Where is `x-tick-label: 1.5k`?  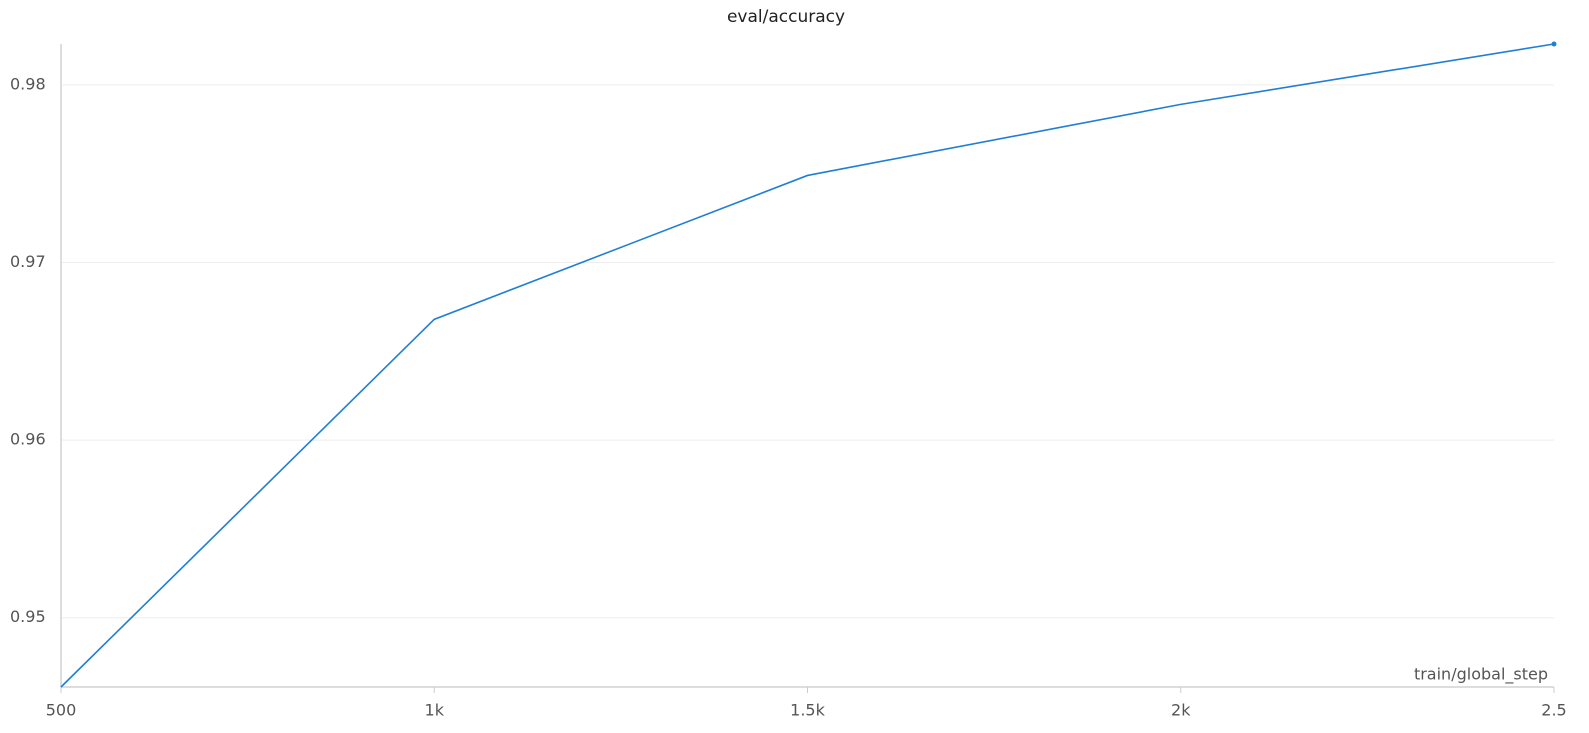
x-tick-label: 1.5k is located at coordinates (807, 710).